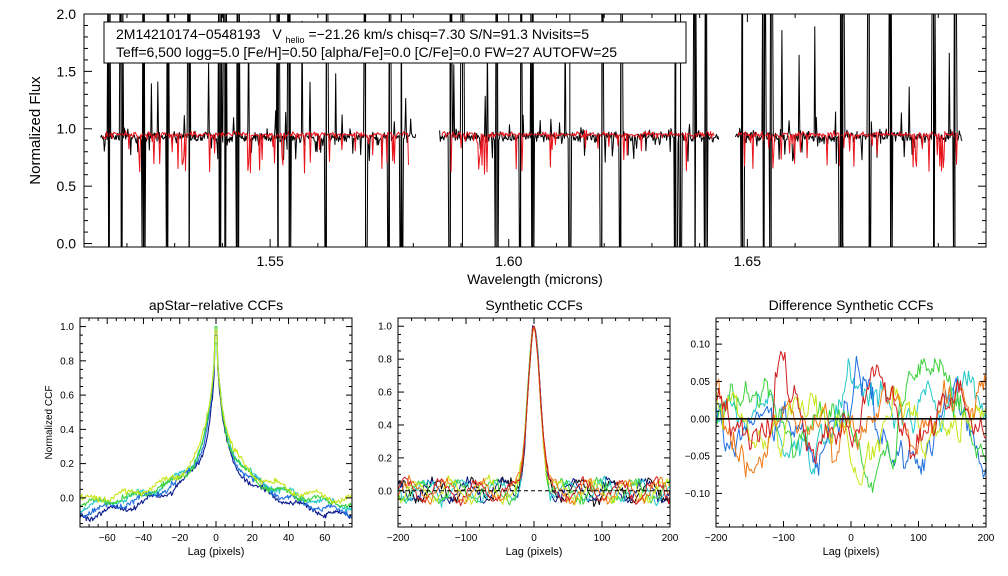 This screenshot has height=576, width=1008. What do you see at coordinates (385, 393) in the screenshot?
I see `synthetic-ccf-y-tick-label: 0.6` at bounding box center [385, 393].